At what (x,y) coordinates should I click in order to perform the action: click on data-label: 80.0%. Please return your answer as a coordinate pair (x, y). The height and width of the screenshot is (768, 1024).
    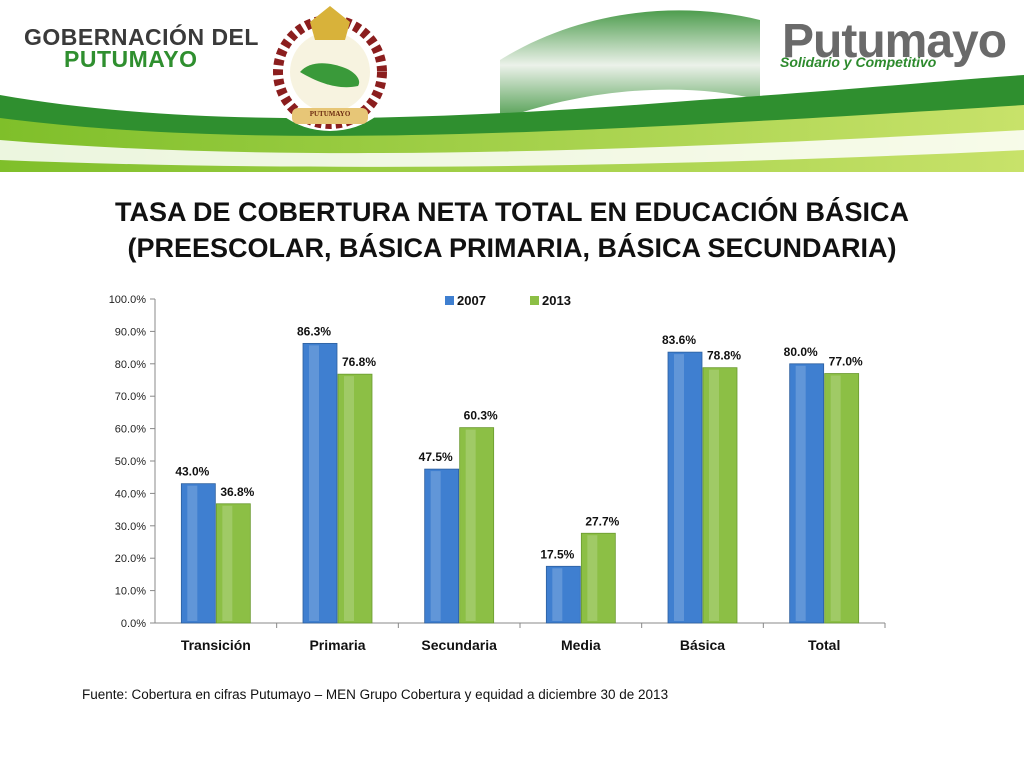
    Looking at the image, I should click on (801, 352).